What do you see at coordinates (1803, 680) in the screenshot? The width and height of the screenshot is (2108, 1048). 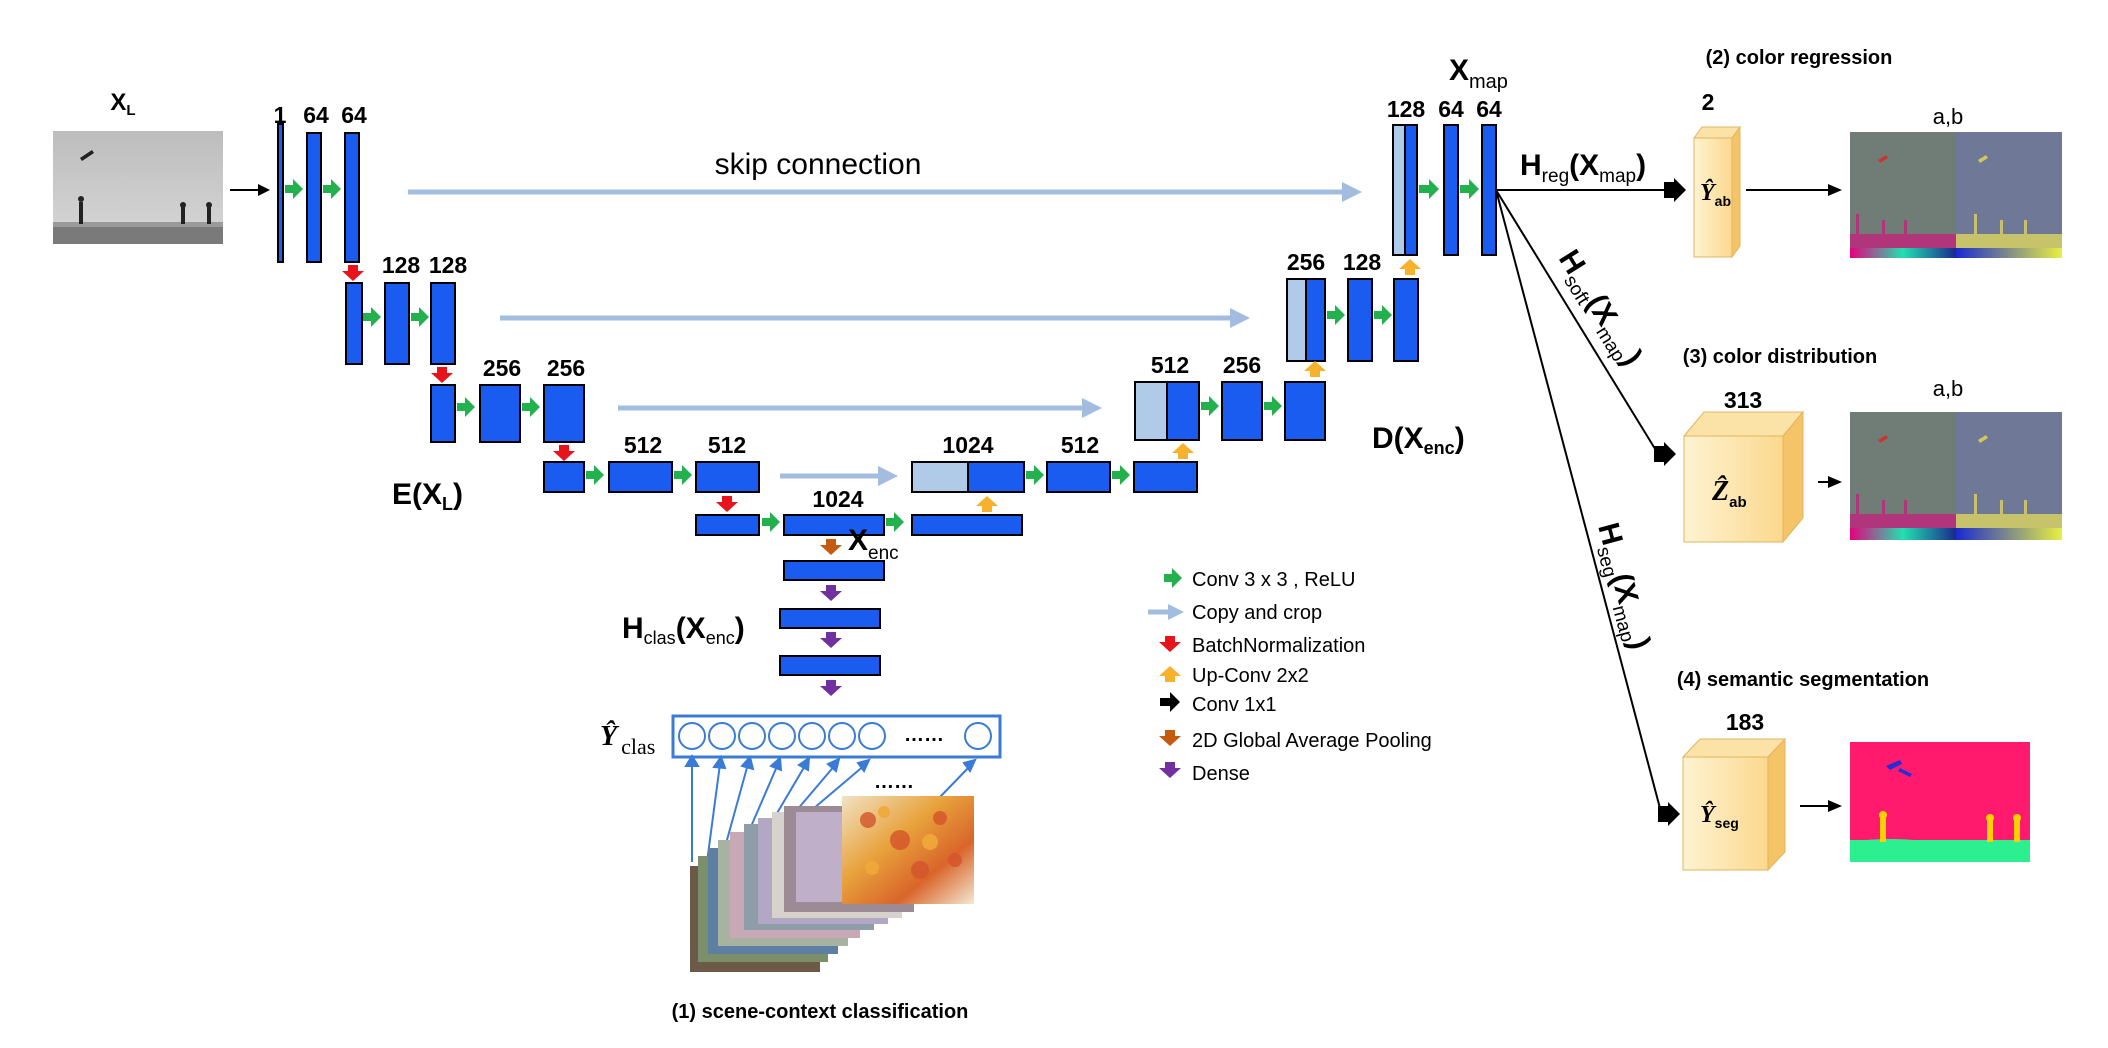 I see `segmentation-title: (4) semantic segmentation` at bounding box center [1803, 680].